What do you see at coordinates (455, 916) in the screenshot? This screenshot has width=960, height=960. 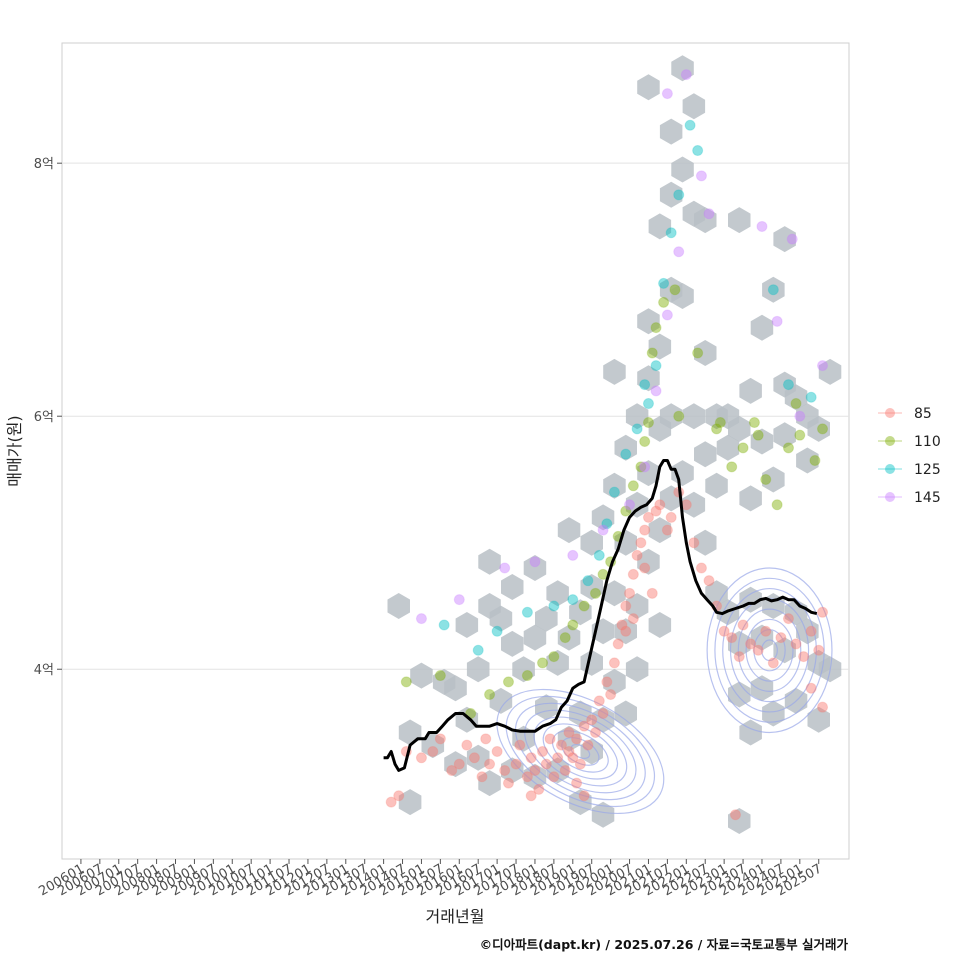 I see `x-axis-title: 거래년월` at bounding box center [455, 916].